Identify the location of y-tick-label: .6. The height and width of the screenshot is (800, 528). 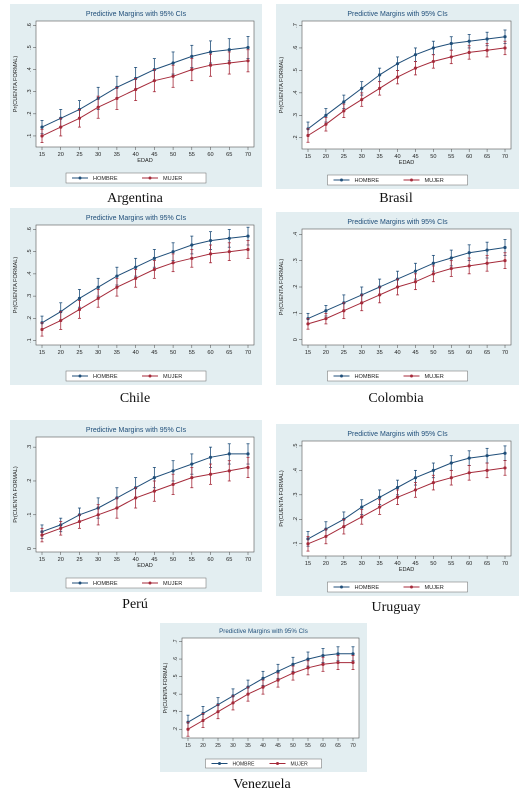
(30, 229).